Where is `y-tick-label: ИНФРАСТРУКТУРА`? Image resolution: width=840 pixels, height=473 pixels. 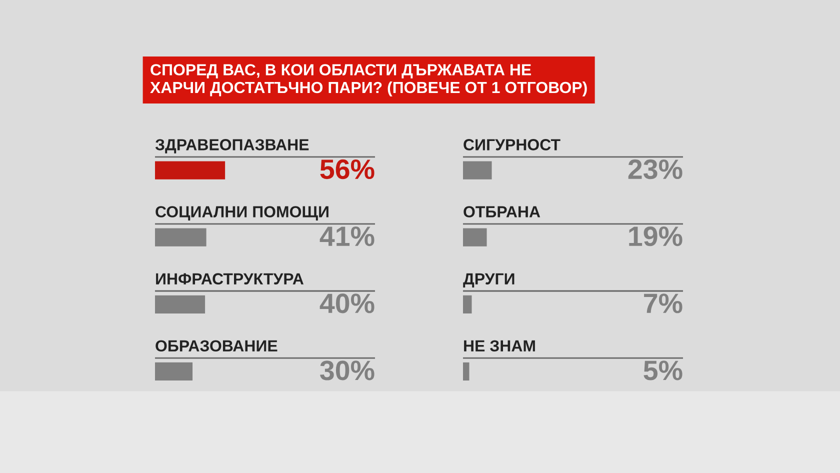
y-tick-label: ИНФРАСТРУКТУРА is located at coordinates (230, 278).